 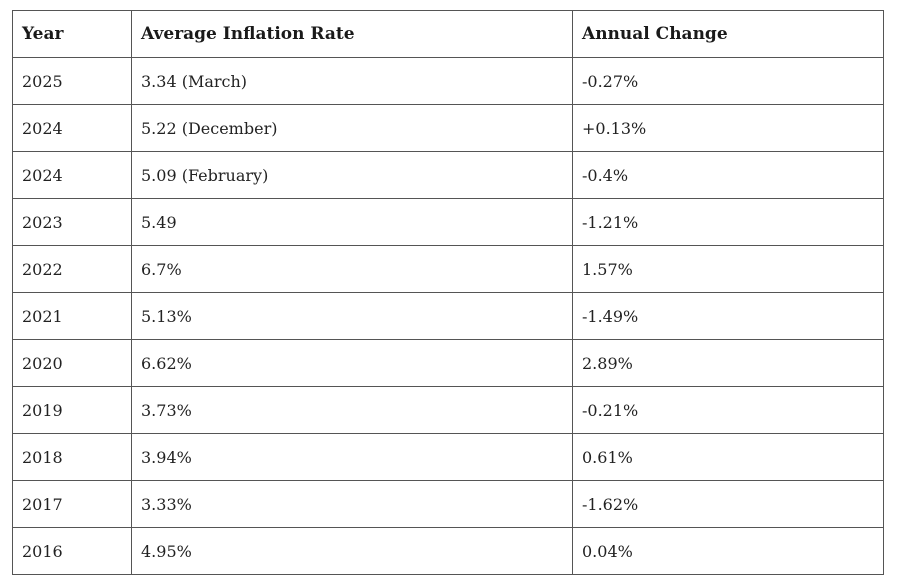 I want to click on cell-year: 2016, so click(x=72, y=551).